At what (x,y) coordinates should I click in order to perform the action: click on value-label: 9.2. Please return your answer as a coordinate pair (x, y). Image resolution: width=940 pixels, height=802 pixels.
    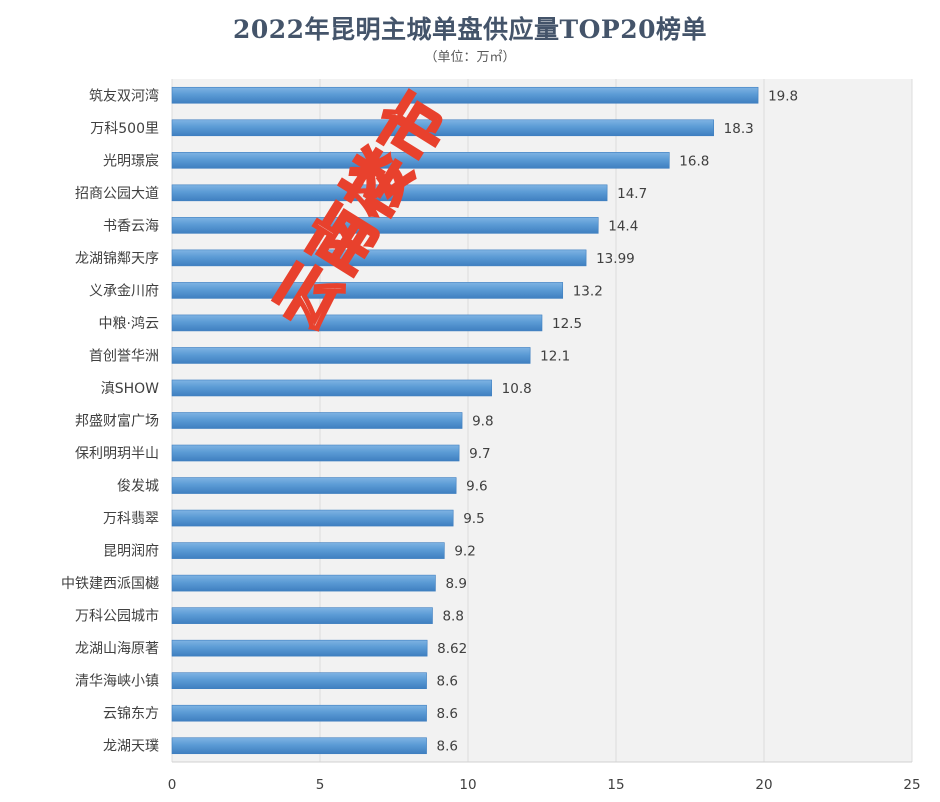
    Looking at the image, I should click on (464, 552).